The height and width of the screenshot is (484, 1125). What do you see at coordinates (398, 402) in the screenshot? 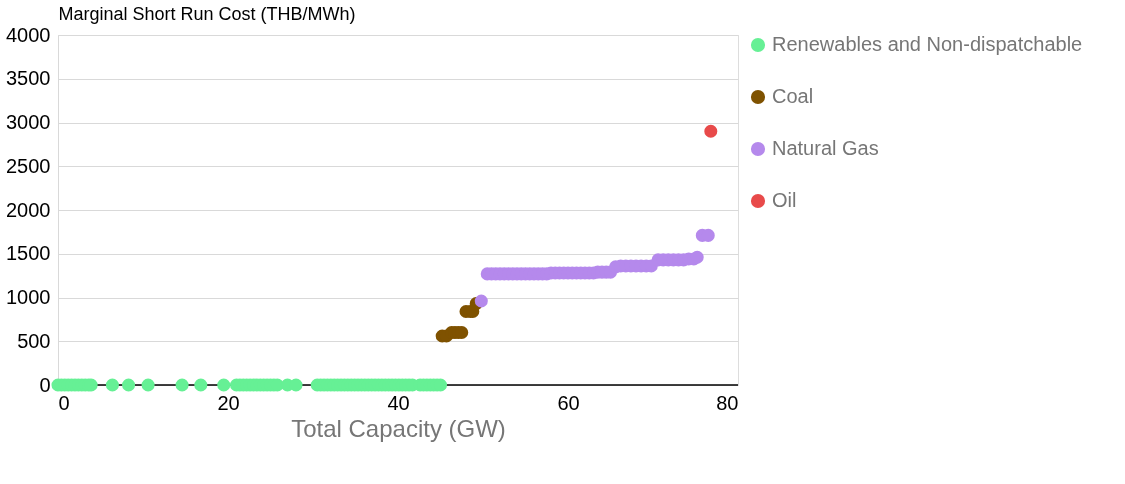
I see `x-tick-label: 40` at bounding box center [398, 402].